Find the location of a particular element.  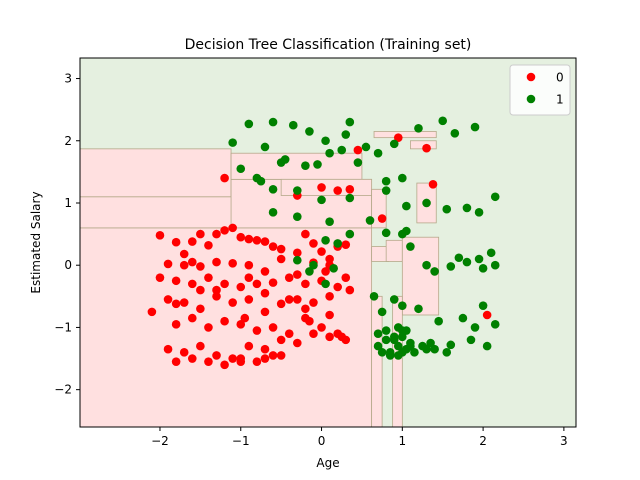

x-tick-label: 0 is located at coordinates (322, 441).